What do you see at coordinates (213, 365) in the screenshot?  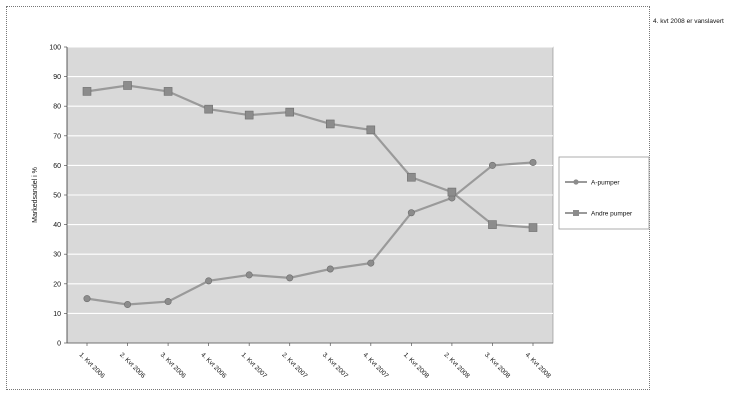 I see `x-tick-label: 4. Kvt 2006` at bounding box center [213, 365].